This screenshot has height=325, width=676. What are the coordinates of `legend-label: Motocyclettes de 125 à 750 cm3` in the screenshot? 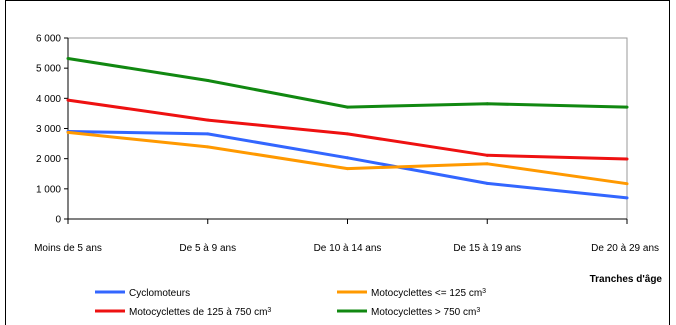 It's located at (200, 313).